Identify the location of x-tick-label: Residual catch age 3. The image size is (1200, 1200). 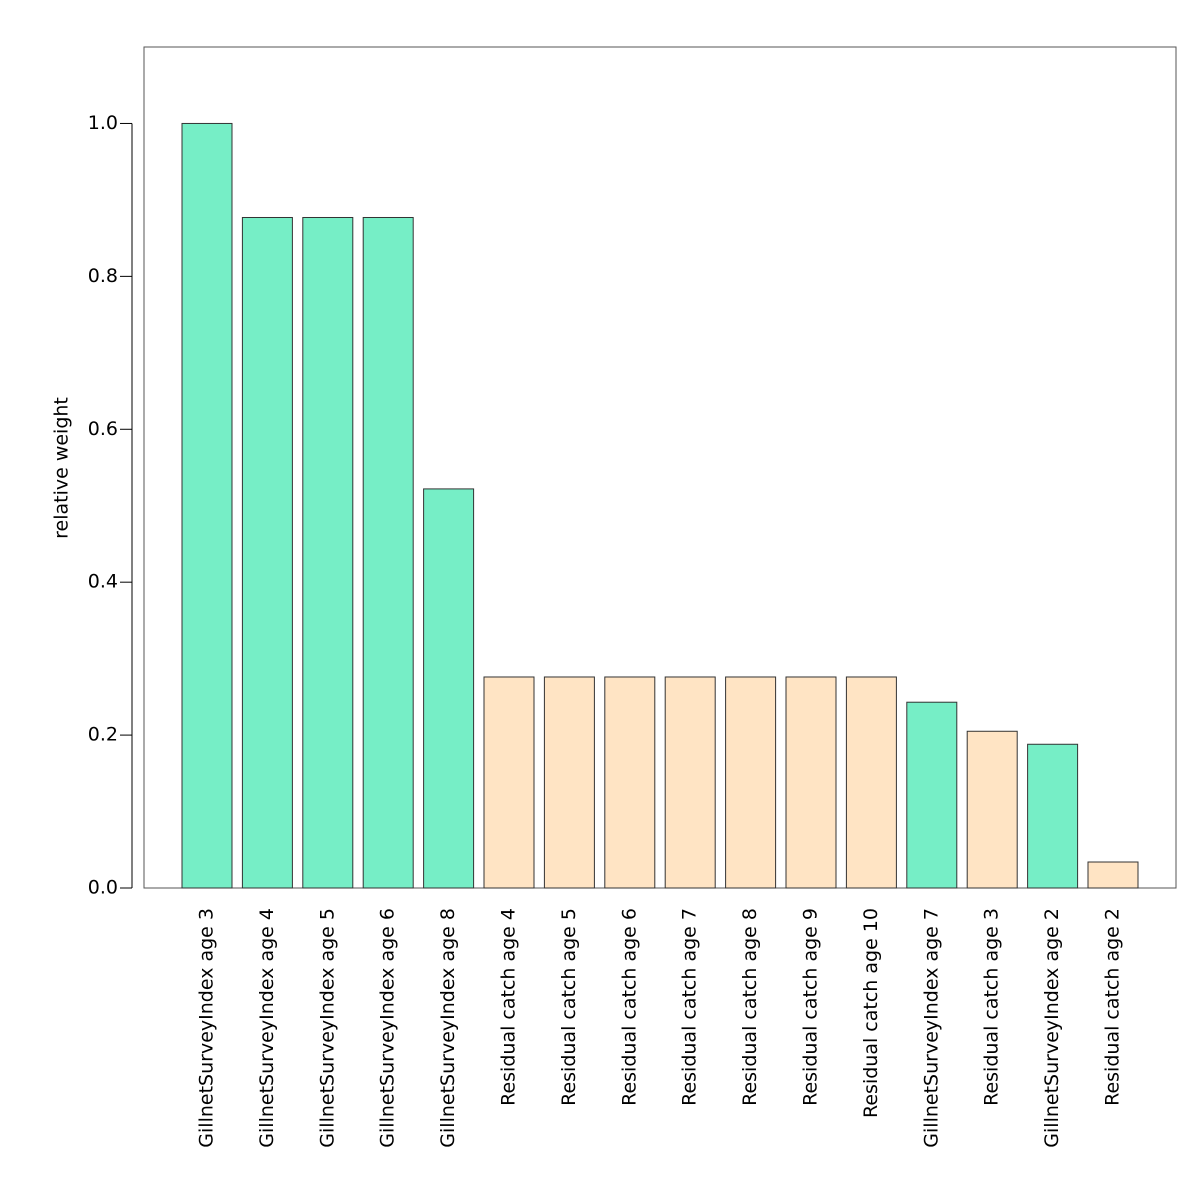
(992, 1007).